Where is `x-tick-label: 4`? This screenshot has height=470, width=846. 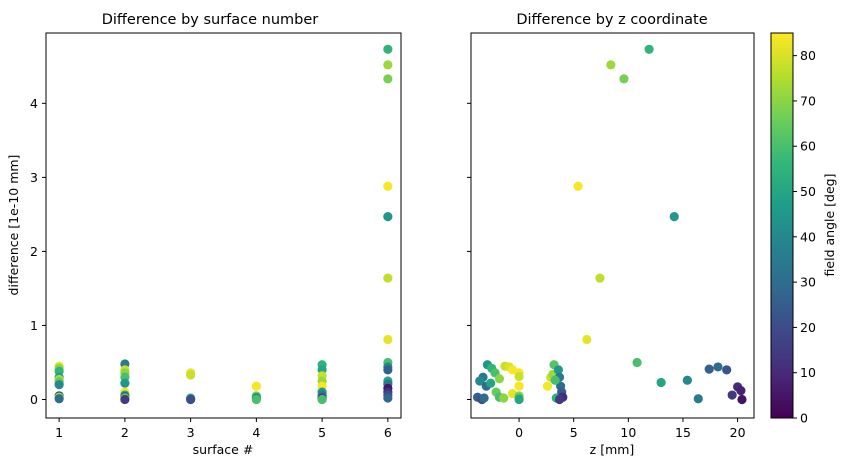 x-tick-label: 4 is located at coordinates (256, 432).